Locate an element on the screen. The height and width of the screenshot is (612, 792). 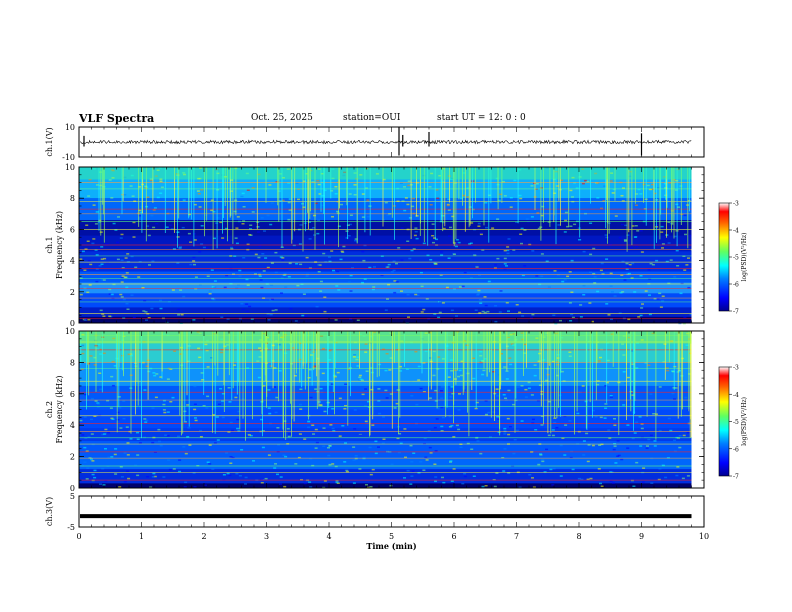
ch1-spectrogram-colorbar-tick-label: -7 is located at coordinates (736, 312).